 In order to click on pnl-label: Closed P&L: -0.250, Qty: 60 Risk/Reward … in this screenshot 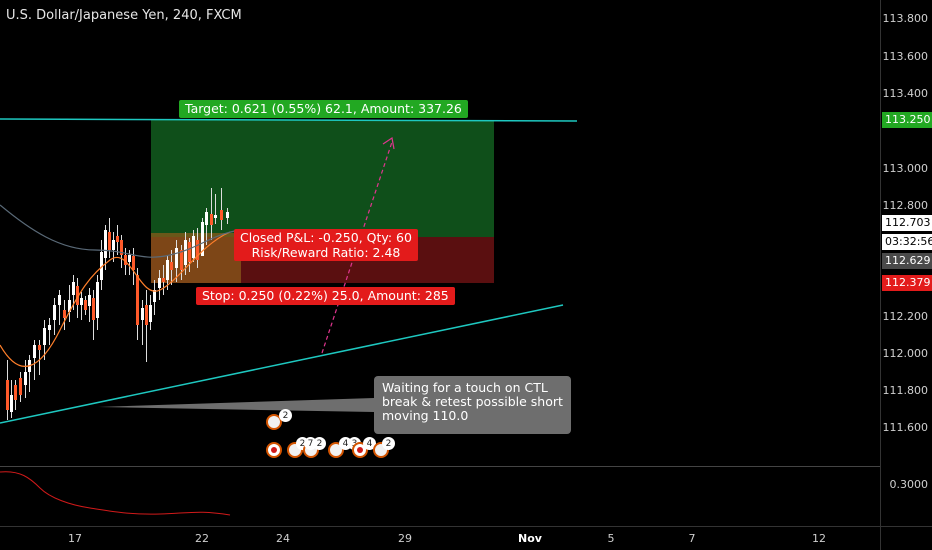, I will do `click(326, 245)`.